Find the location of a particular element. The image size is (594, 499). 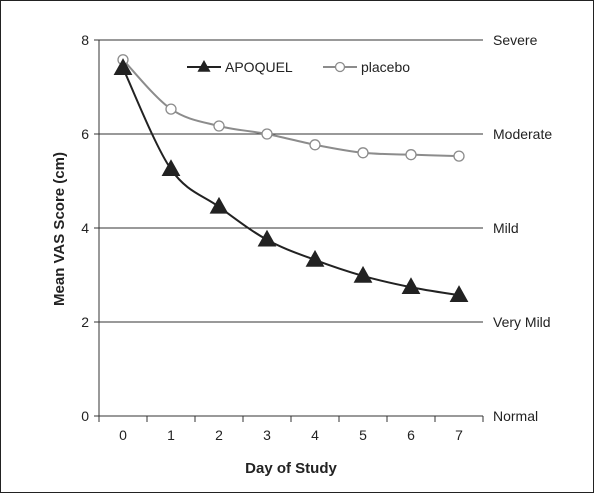

x-tick-label-4: 4 is located at coordinates (315, 435).